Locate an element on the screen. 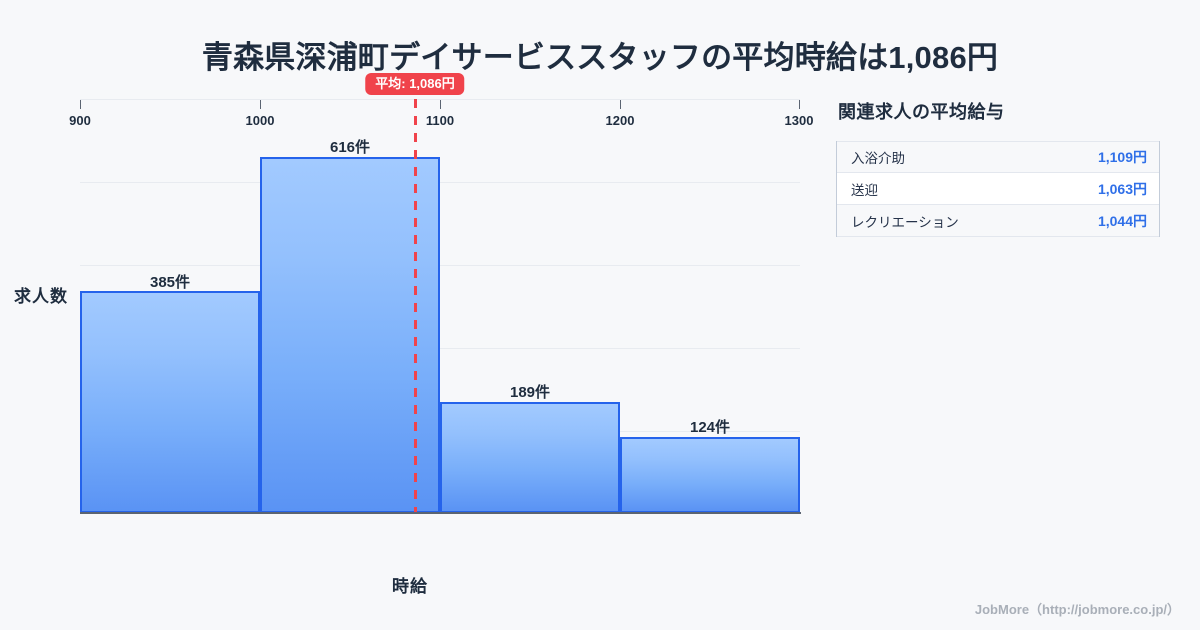 The width and height of the screenshot is (1200, 630). x-axis-label: 時給 is located at coordinates (410, 586).